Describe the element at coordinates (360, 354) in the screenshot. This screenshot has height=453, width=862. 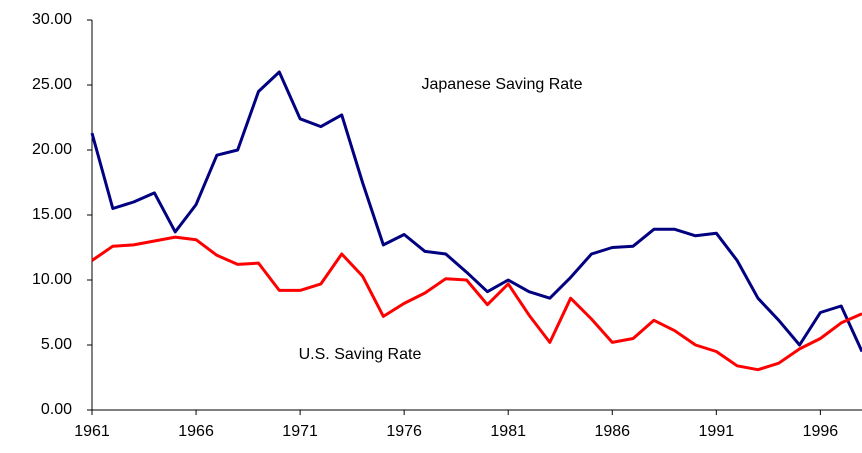
I see `series-annotation: U.S. Saving Rate` at that location.